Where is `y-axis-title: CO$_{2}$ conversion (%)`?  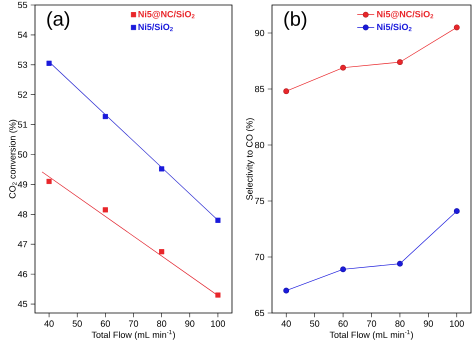
y-axis-title: CO$_{2}$ conversion (%) is located at coordinates (13, 159).